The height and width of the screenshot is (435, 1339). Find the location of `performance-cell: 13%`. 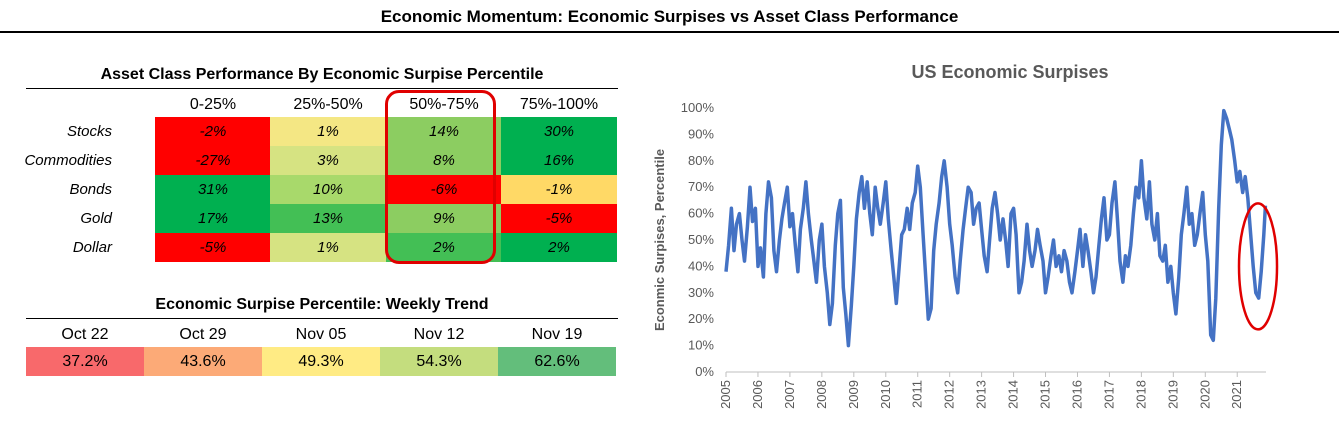

performance-cell: 13% is located at coordinates (328, 218).